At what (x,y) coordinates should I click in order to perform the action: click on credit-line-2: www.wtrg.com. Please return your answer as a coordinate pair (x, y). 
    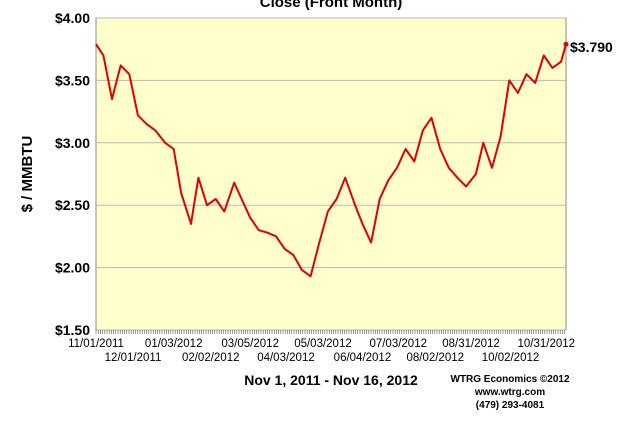
    Looking at the image, I should click on (510, 392).